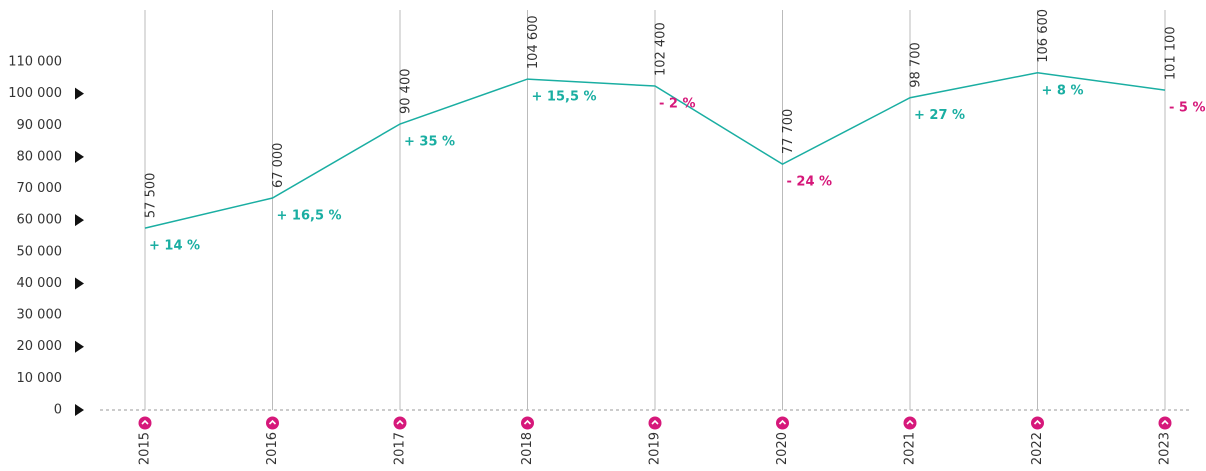 This screenshot has width=1206, height=471. Describe the element at coordinates (400, 448) in the screenshot. I see `x-tick-label: 2017` at that location.